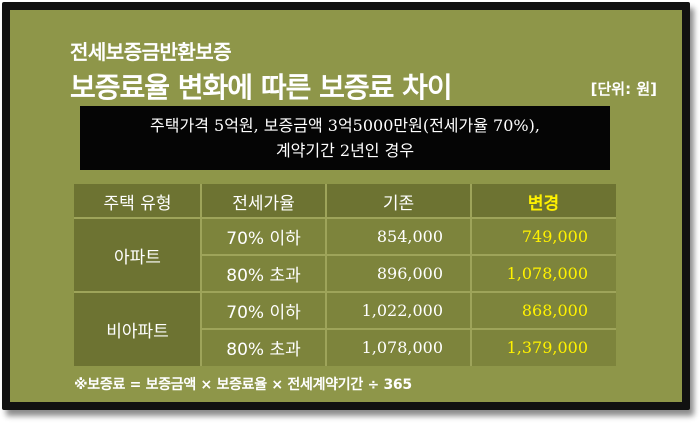 The width and height of the screenshot is (700, 424). Describe the element at coordinates (543, 201) in the screenshot. I see `header-after: 변경` at that location.